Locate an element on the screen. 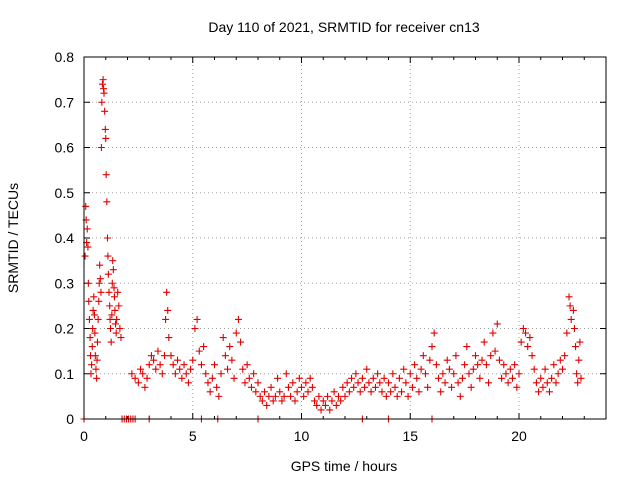 The height and width of the screenshot is (480, 640). y-tick-label: 0.3 is located at coordinates (65, 283).